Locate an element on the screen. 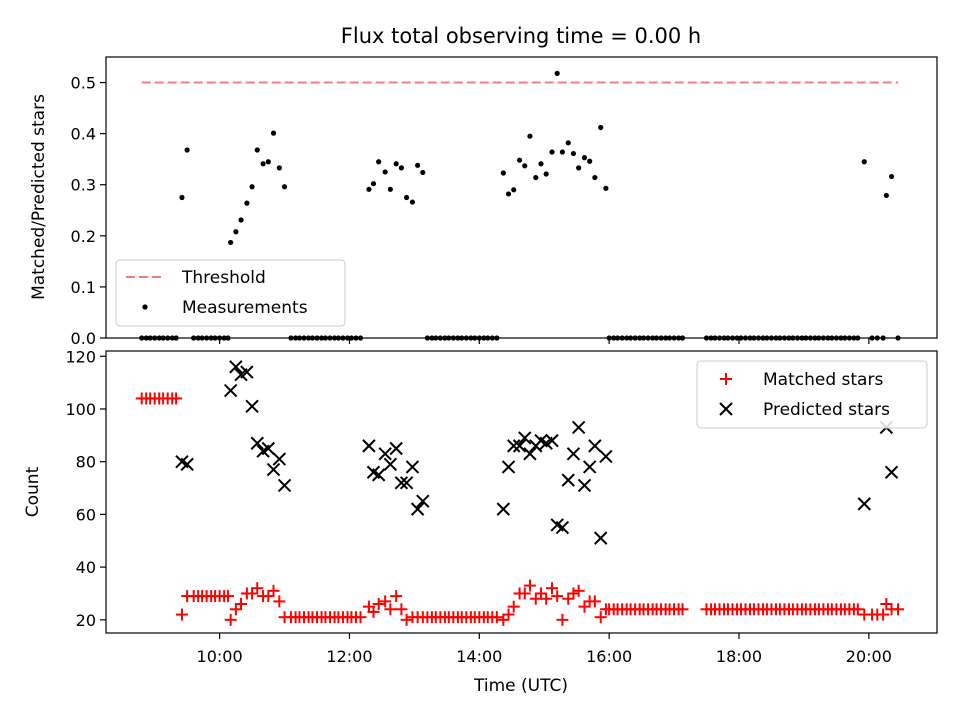  bottom-y-ticks: 20 40 60 80 100 120 is located at coordinates (85, 488).